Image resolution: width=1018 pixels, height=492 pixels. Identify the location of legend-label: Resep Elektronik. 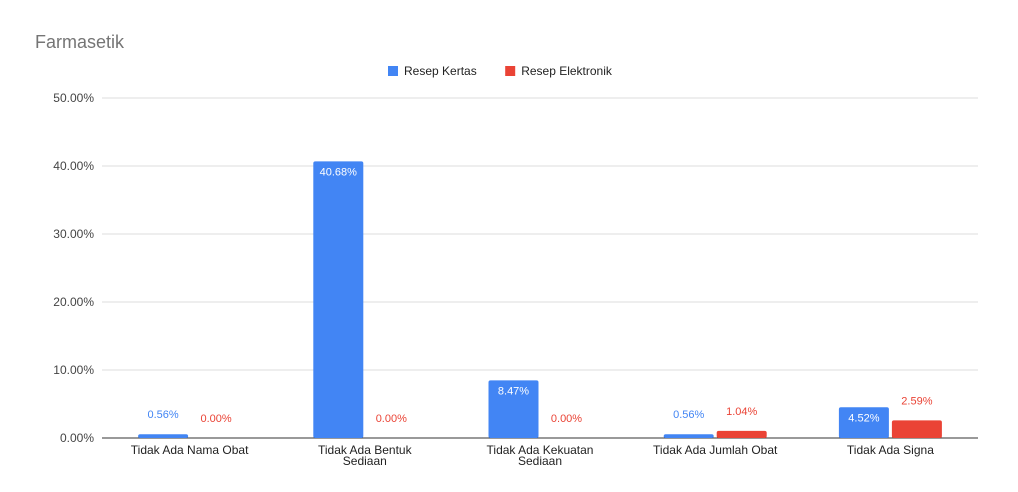
(567, 71).